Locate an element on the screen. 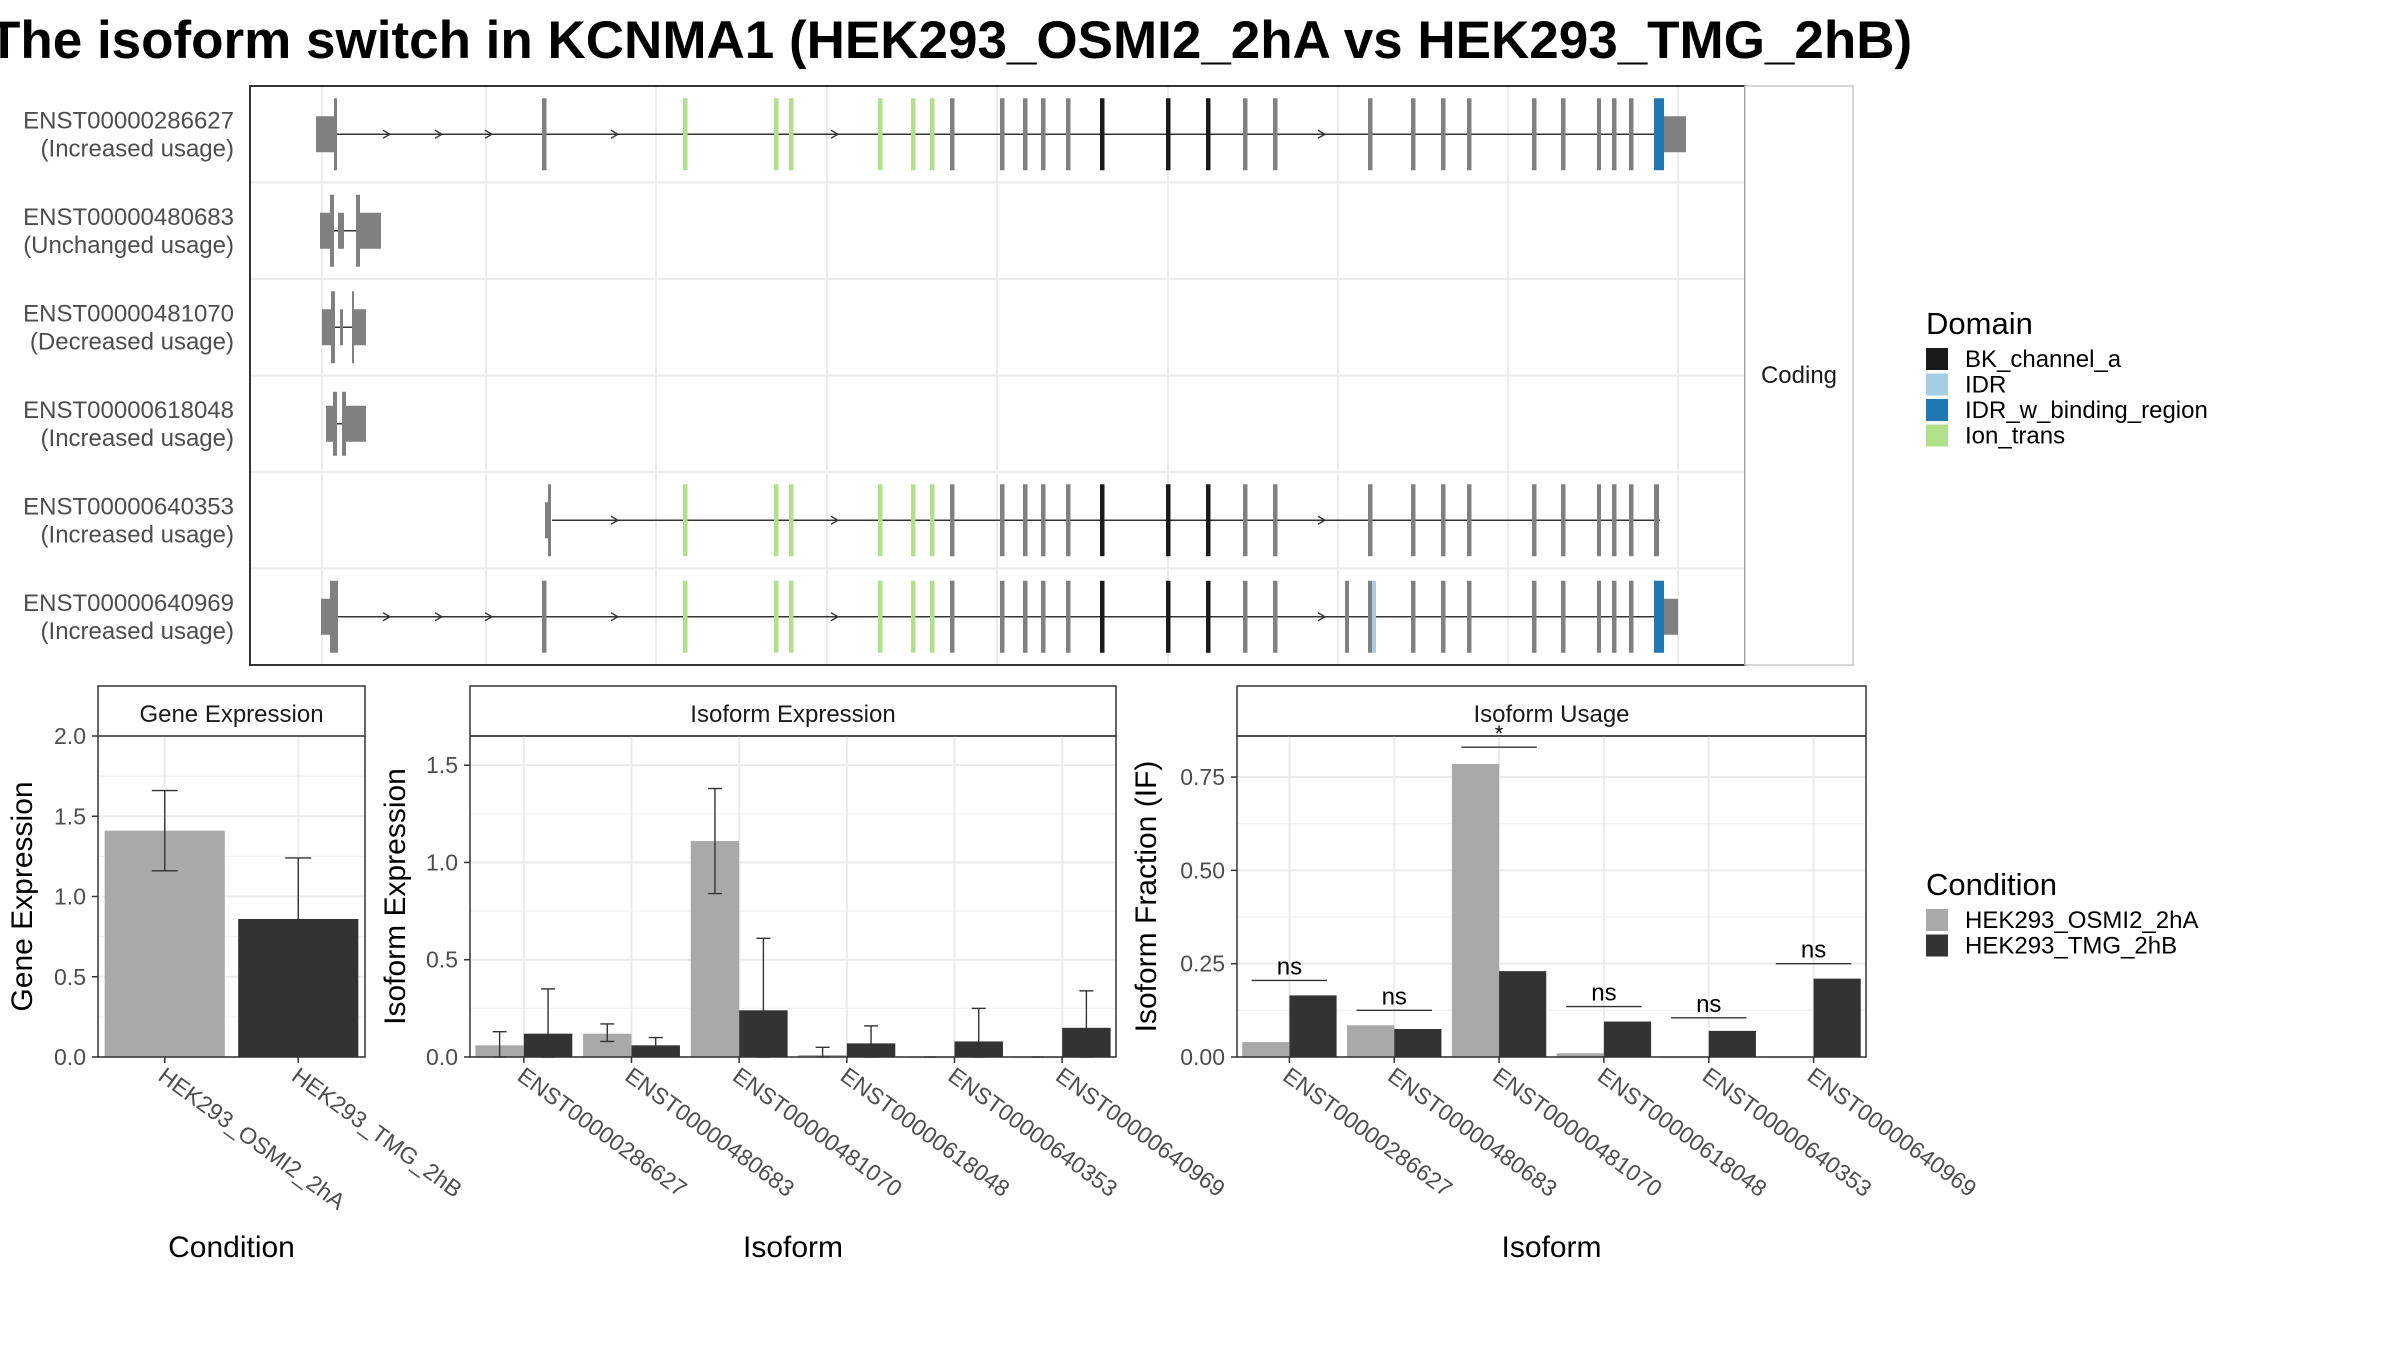 This screenshot has height=1350, width=2400. y-tick-label: 0.25 is located at coordinates (1202, 964).